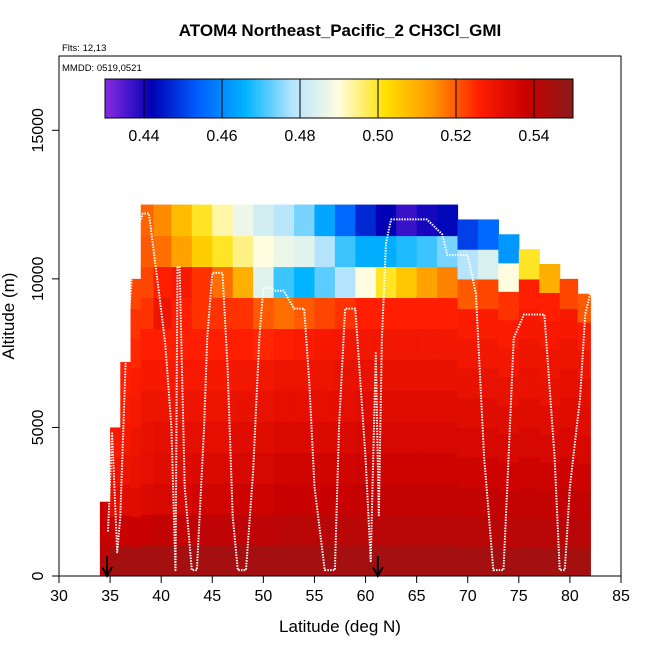 The width and height of the screenshot is (650, 650). I want to click on colorbar-tick-label: 0.44, so click(143, 136).